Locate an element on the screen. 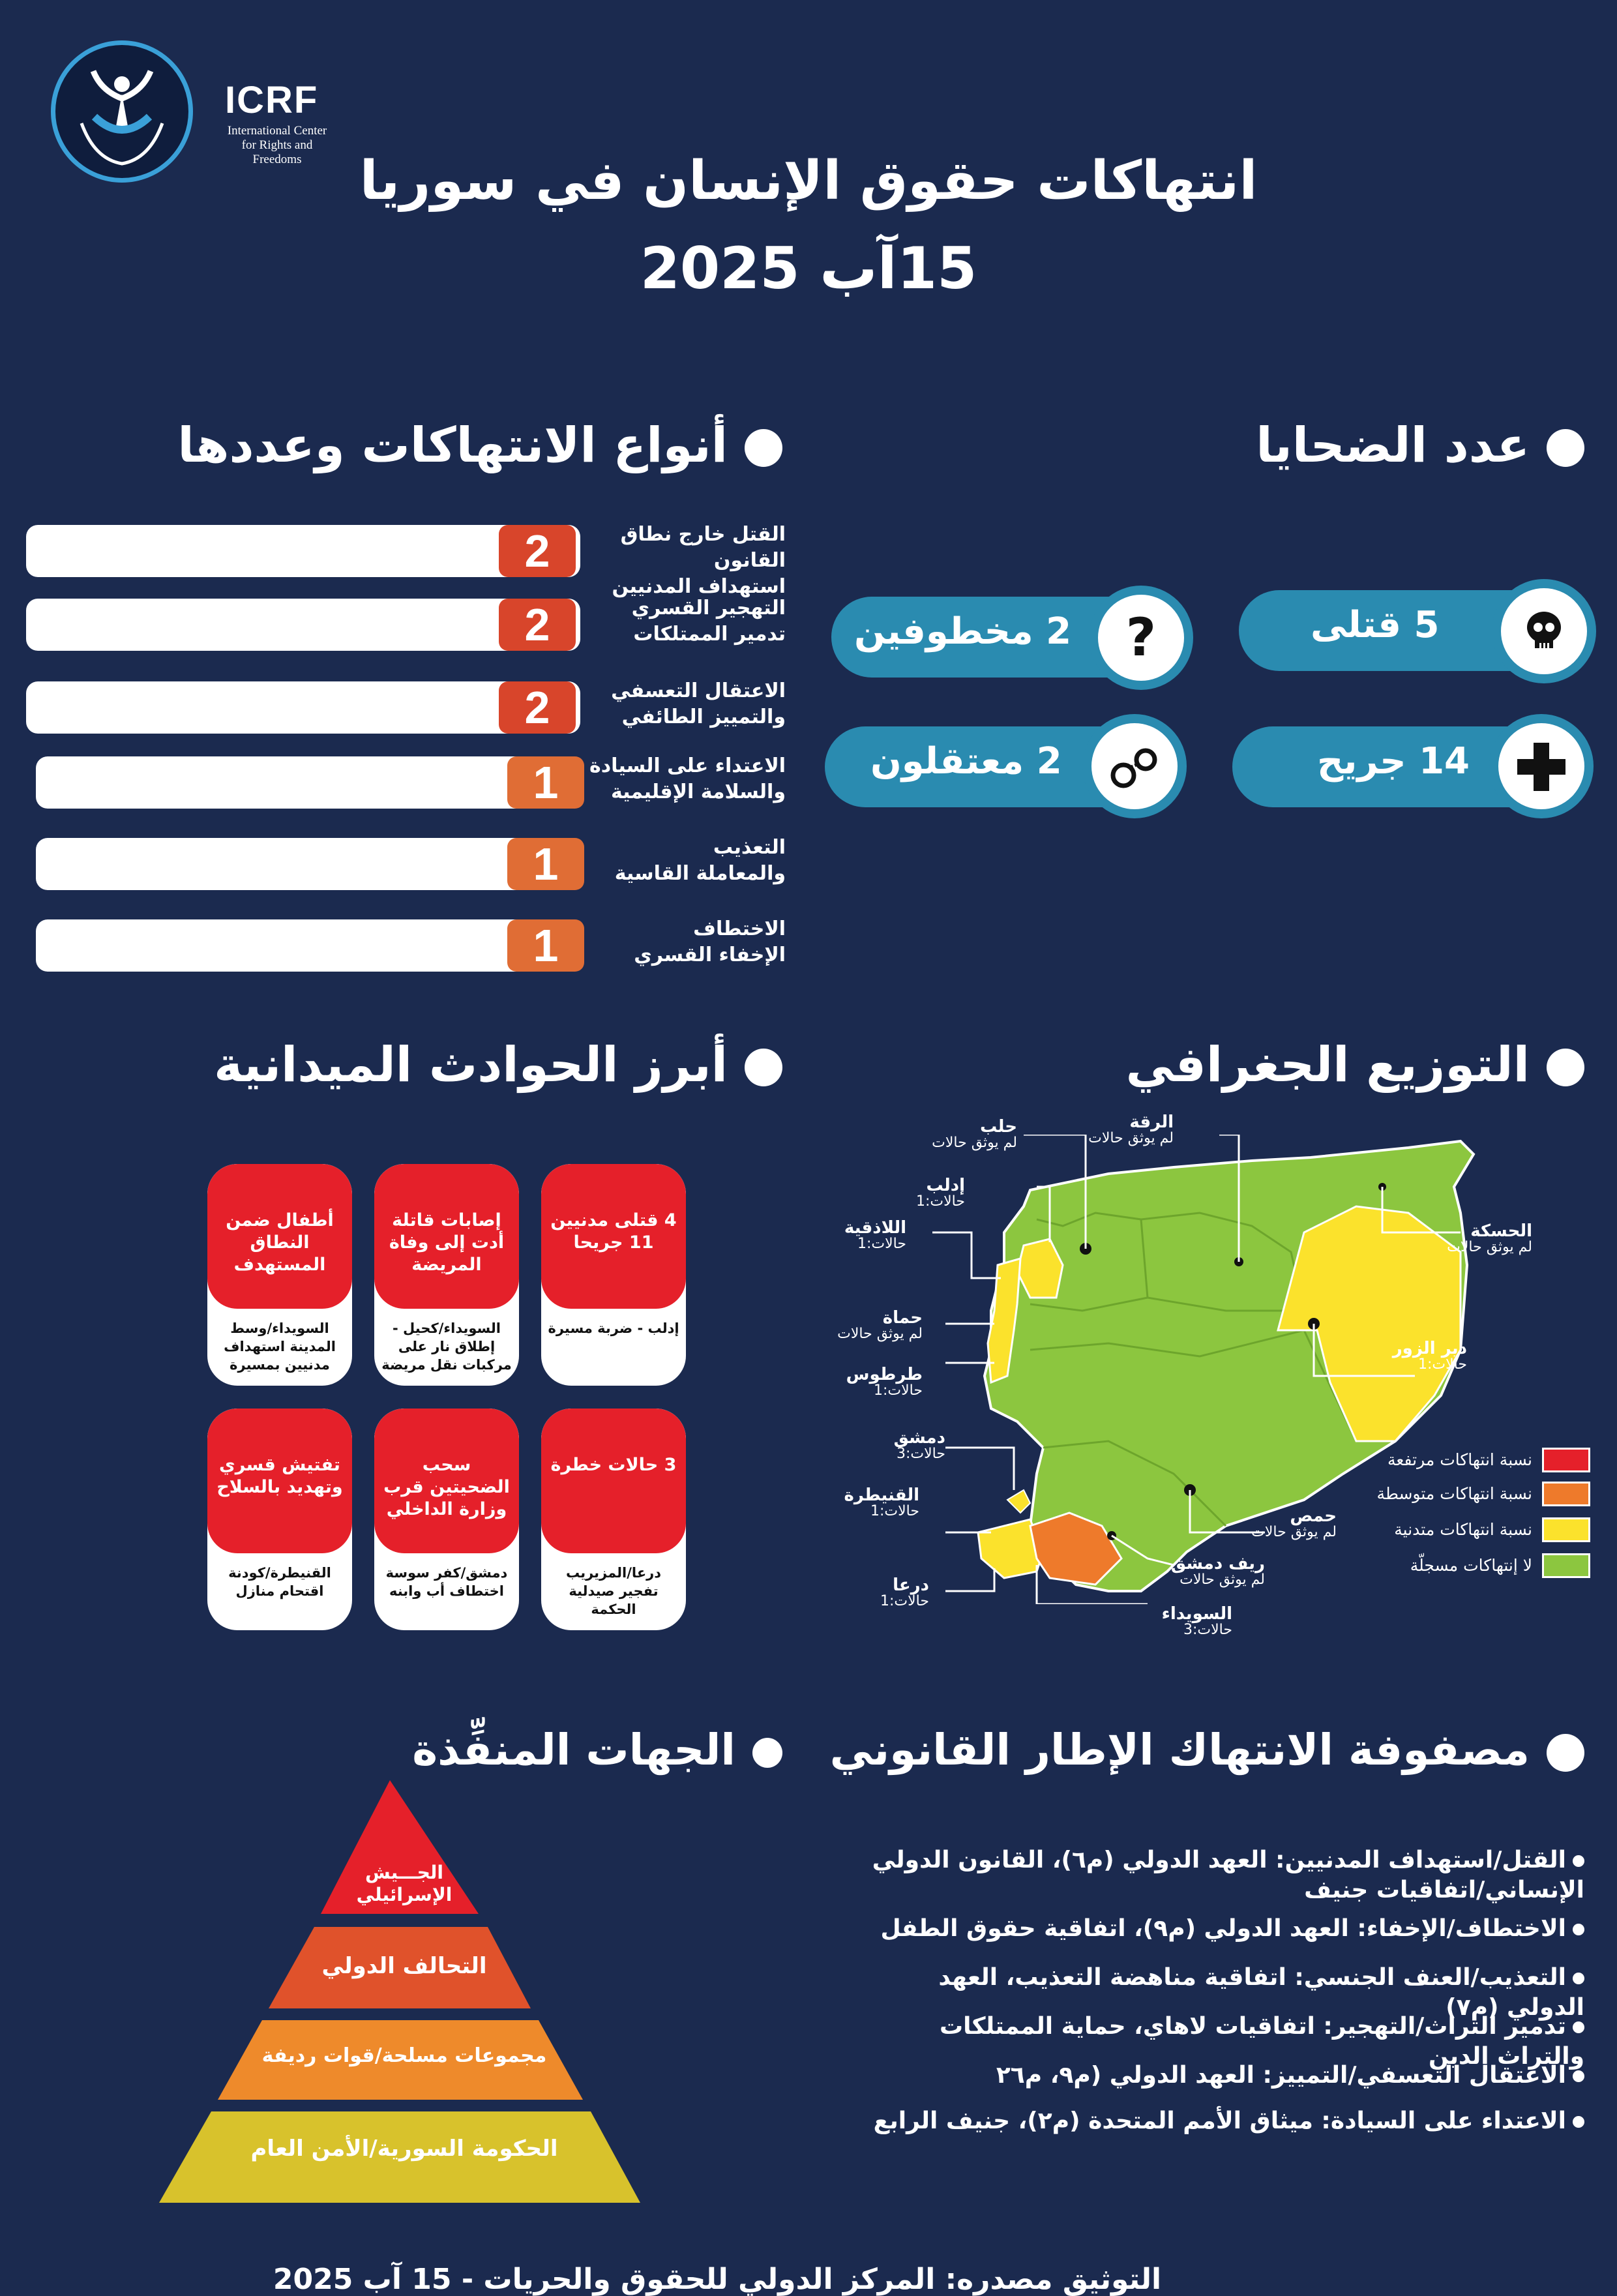  pyramid-label-4: الحكومة السورية/الأمن العام is located at coordinates (404, 2149).